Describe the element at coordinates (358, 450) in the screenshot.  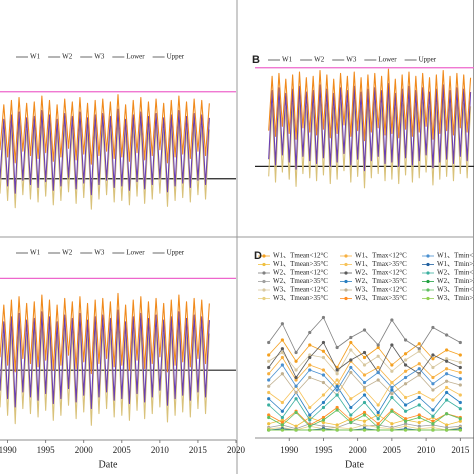
I see `x-tick-label: 2000` at that location.